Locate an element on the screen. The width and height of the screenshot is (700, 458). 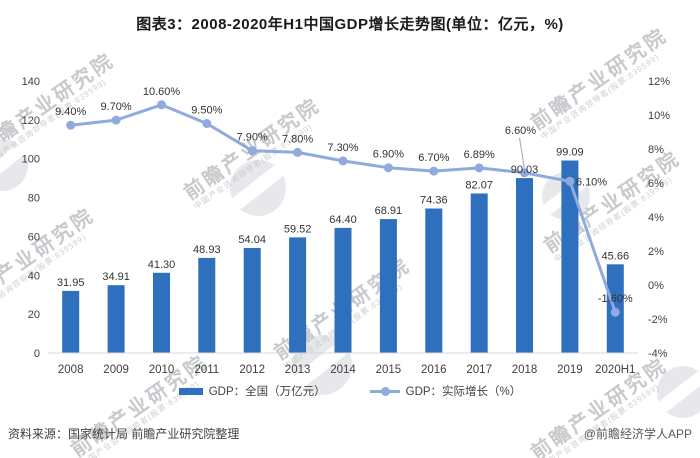
growth-label-2013: 7.80% is located at coordinates (297, 139).